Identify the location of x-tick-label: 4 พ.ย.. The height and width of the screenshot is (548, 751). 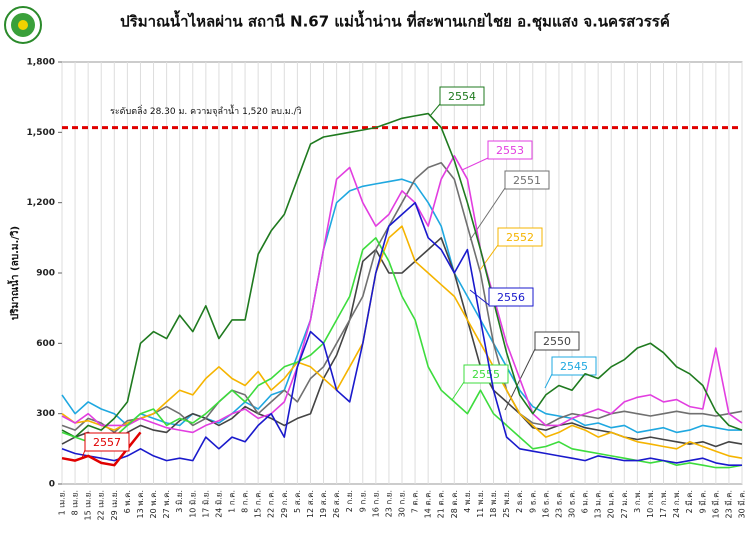
(467, 501).